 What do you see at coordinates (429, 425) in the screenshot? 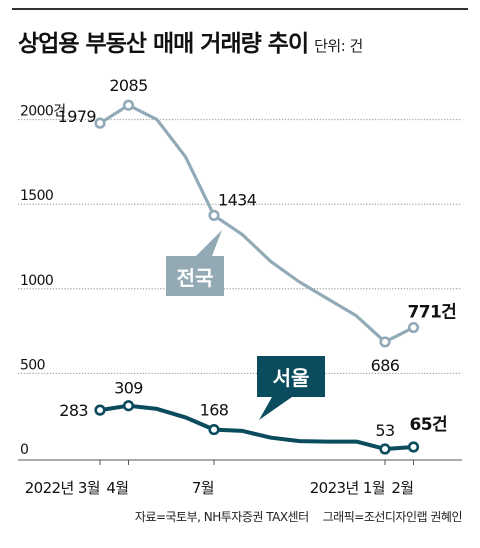
I see `data-label-seoul: 65건` at bounding box center [429, 425].